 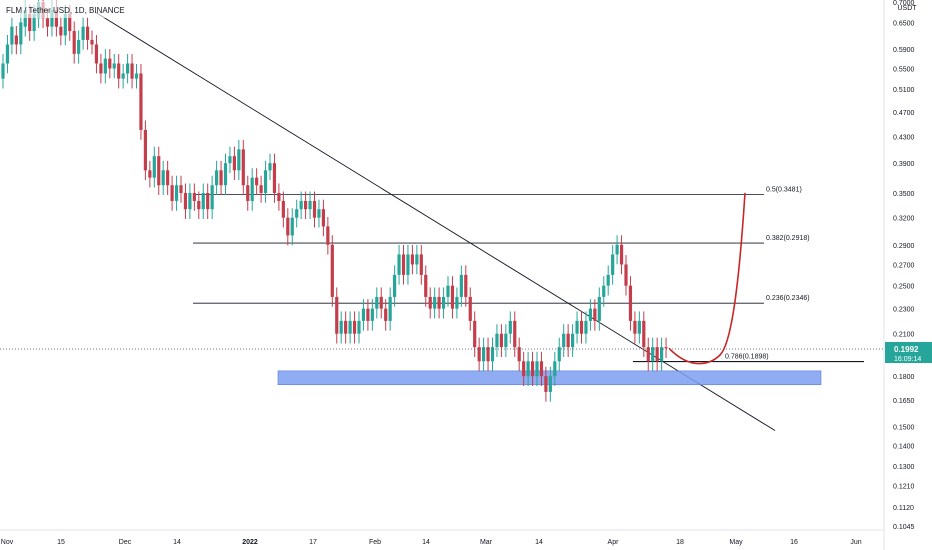 I want to click on price-tick-label: 0.6500, so click(x=904, y=23).